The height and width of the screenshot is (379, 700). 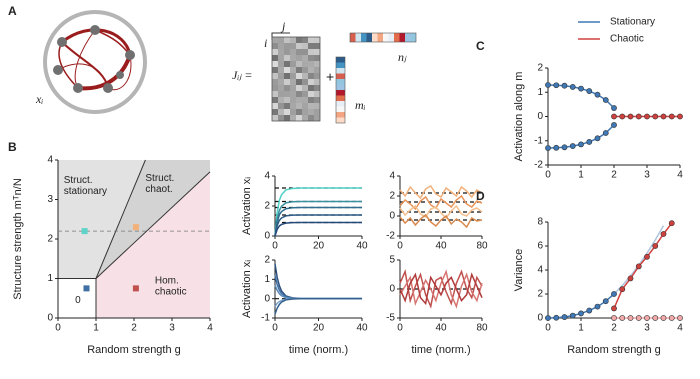 What do you see at coordinates (283, 26) in the screenshot?
I see `col-index: j` at bounding box center [283, 26].